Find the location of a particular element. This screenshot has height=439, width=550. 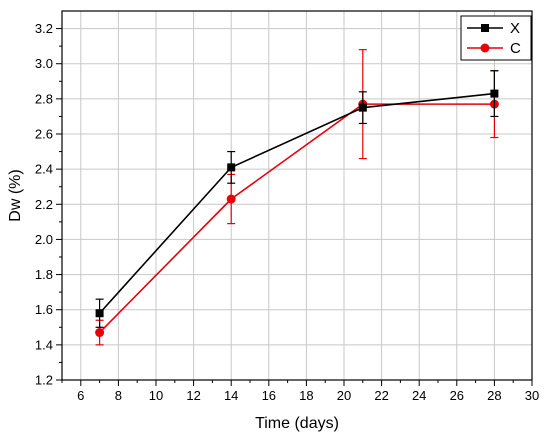

y-tick-label: 2.4 is located at coordinates (44, 169).